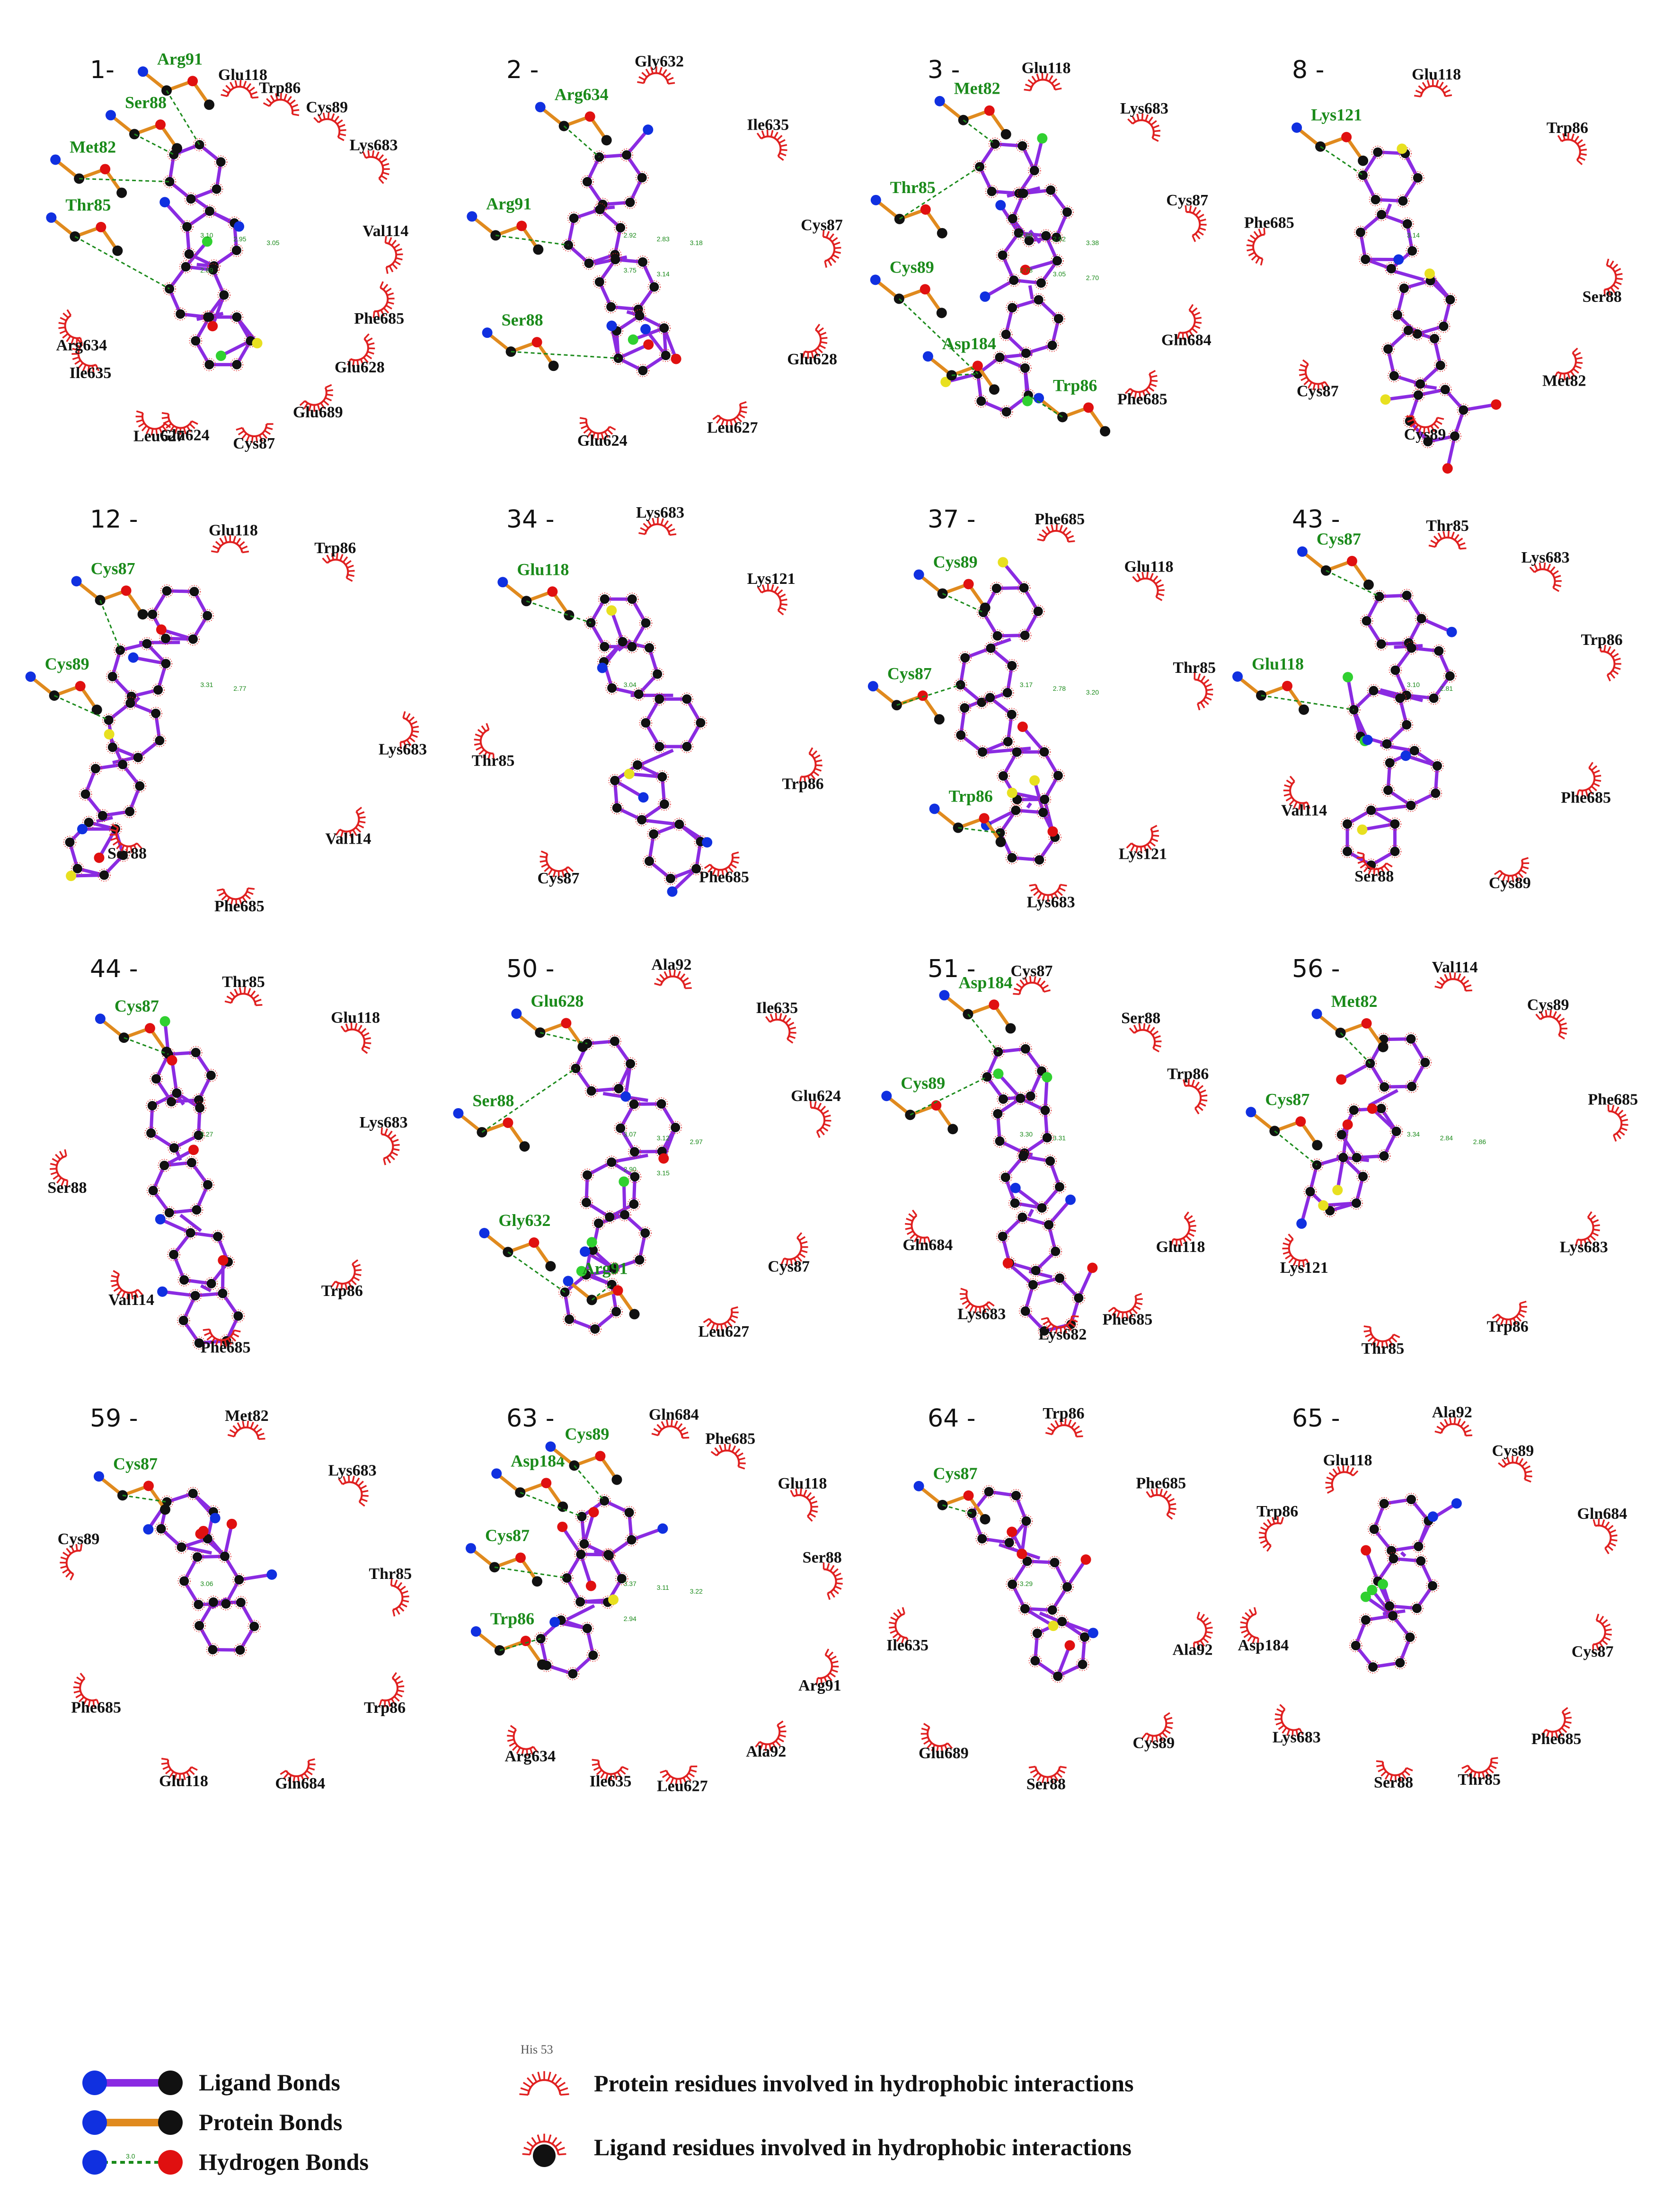  What do you see at coordinates (206, 235) in the screenshot?
I see `hbond-distance-label: 3.10` at bounding box center [206, 235].